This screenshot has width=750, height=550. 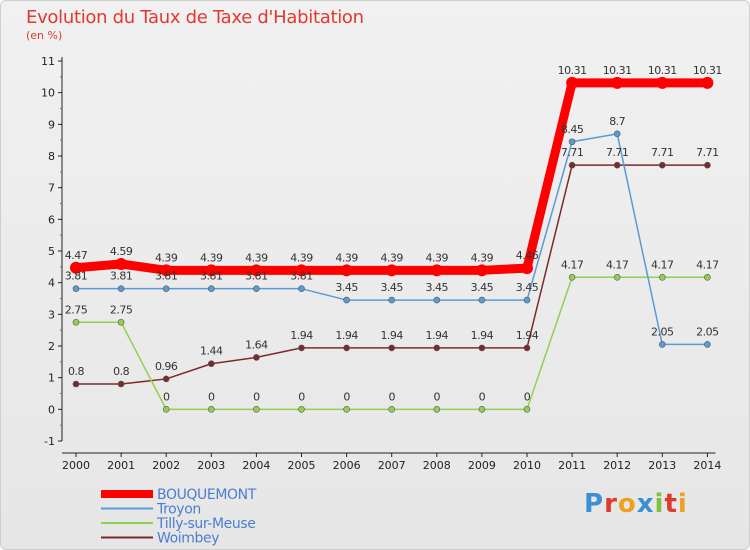 What do you see at coordinates (51, 251) in the screenshot?
I see `y-tick-label: 5` at bounding box center [51, 251].